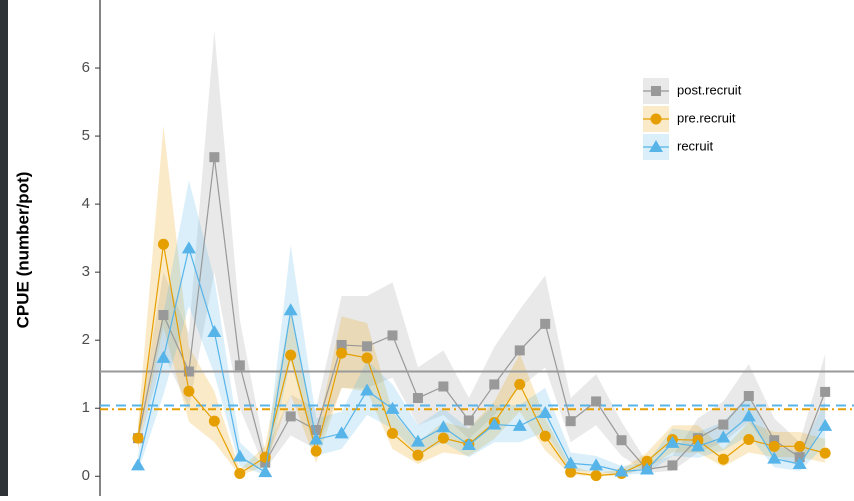 The height and width of the screenshot is (501, 854). I want to click on legend-label: post.recruit, so click(709, 89).